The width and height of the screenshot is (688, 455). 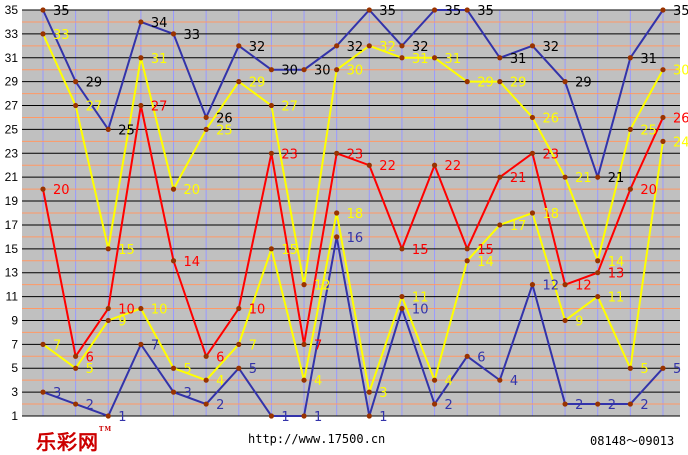 What do you see at coordinates (680, 142) in the screenshot?
I see `data-label: 24` at bounding box center [680, 142].